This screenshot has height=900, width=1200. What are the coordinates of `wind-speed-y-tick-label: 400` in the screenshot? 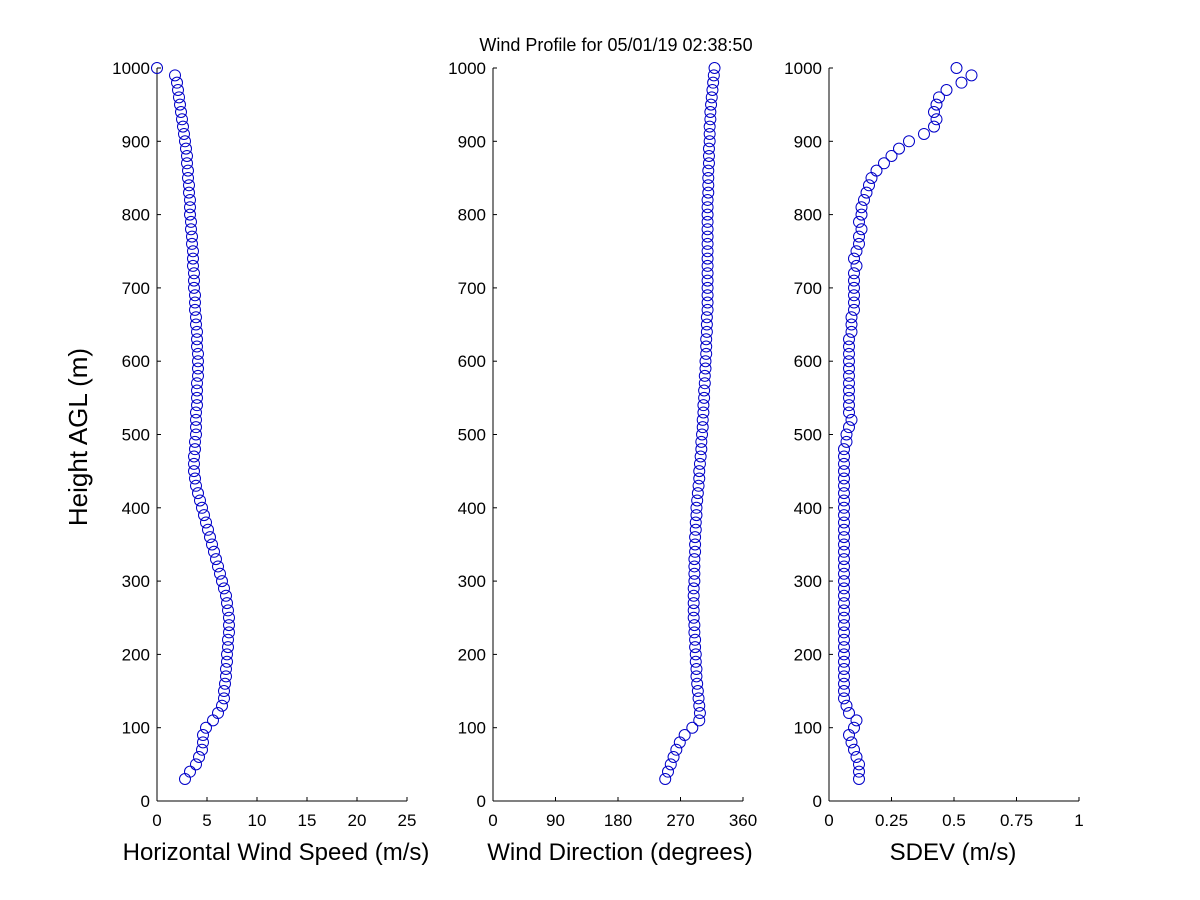 It's located at (136, 508).